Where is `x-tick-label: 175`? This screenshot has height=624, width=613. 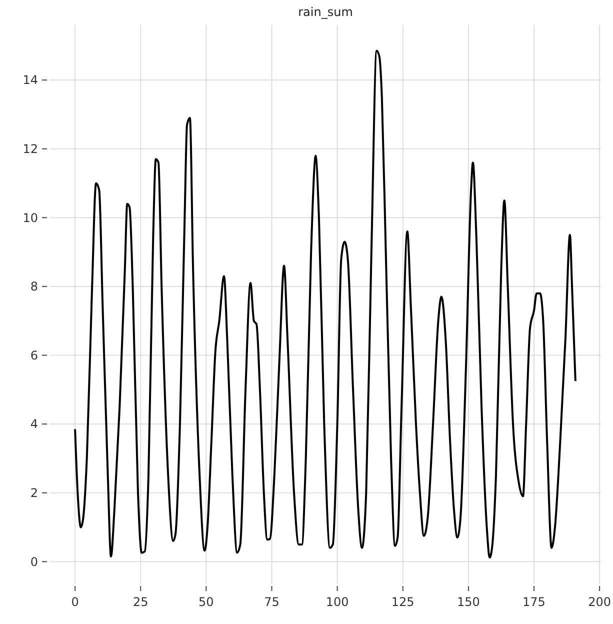
x-tick-label: 175 is located at coordinates (534, 602).